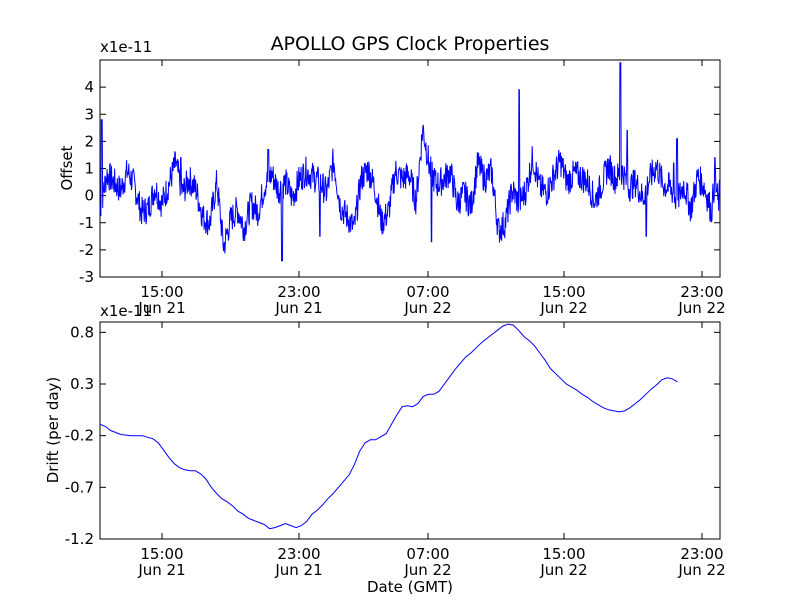 The image size is (800, 600). What do you see at coordinates (89, 141) in the screenshot?
I see `offset-y-tick-label: 2` at bounding box center [89, 141].